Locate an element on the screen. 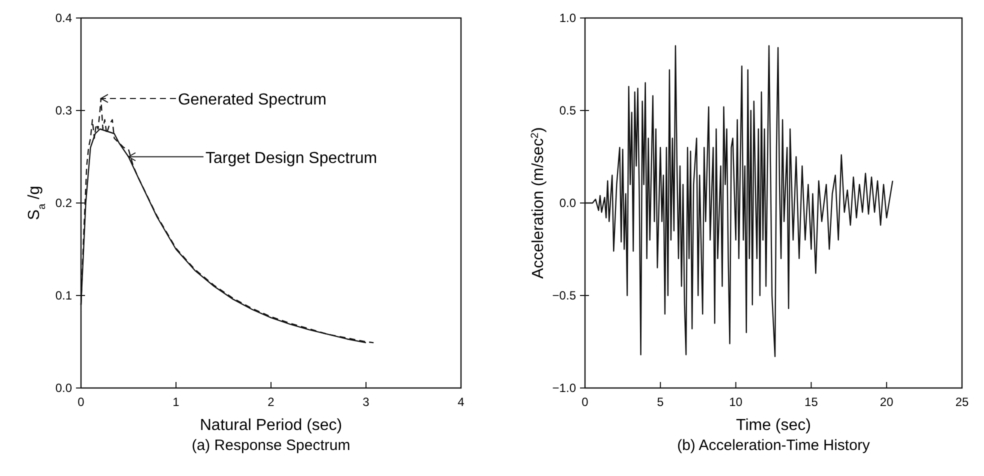  legend-label: Target Design Spectrum is located at coordinates (292, 158).